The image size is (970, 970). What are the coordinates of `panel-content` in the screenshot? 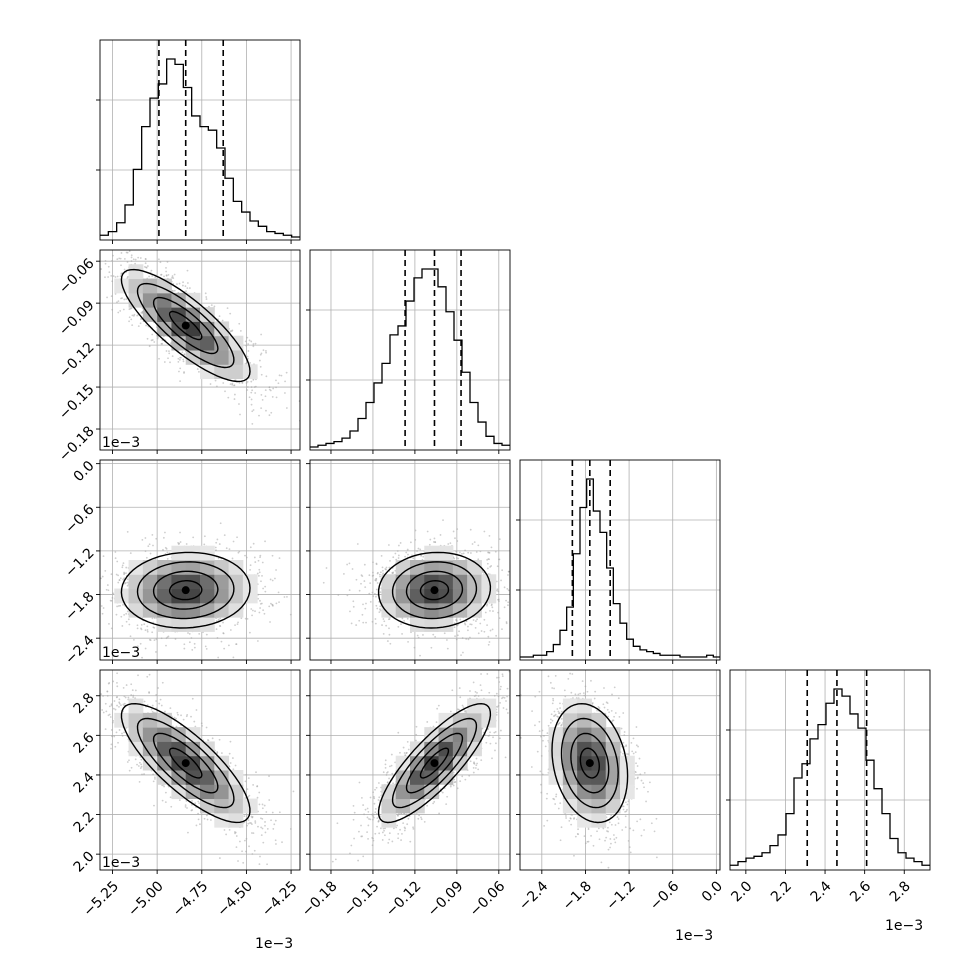 It's located at (200, 140).